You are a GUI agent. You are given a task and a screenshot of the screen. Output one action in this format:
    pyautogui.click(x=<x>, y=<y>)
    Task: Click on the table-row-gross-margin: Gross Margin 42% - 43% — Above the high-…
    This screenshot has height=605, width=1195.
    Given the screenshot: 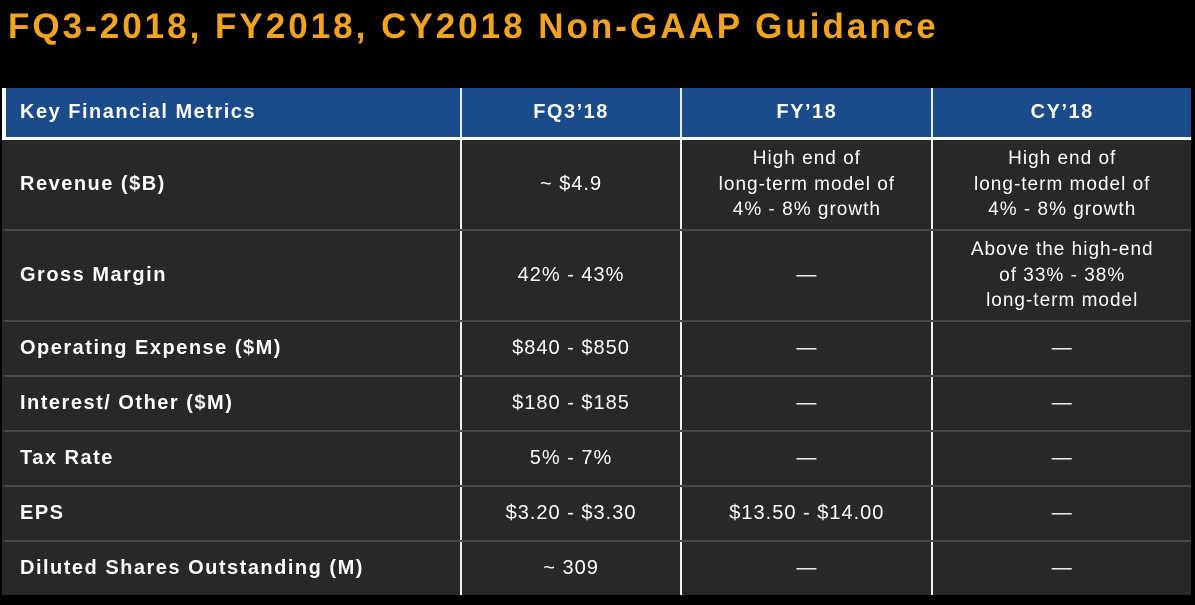 What is the action you would take?
    pyautogui.click(x=596, y=274)
    